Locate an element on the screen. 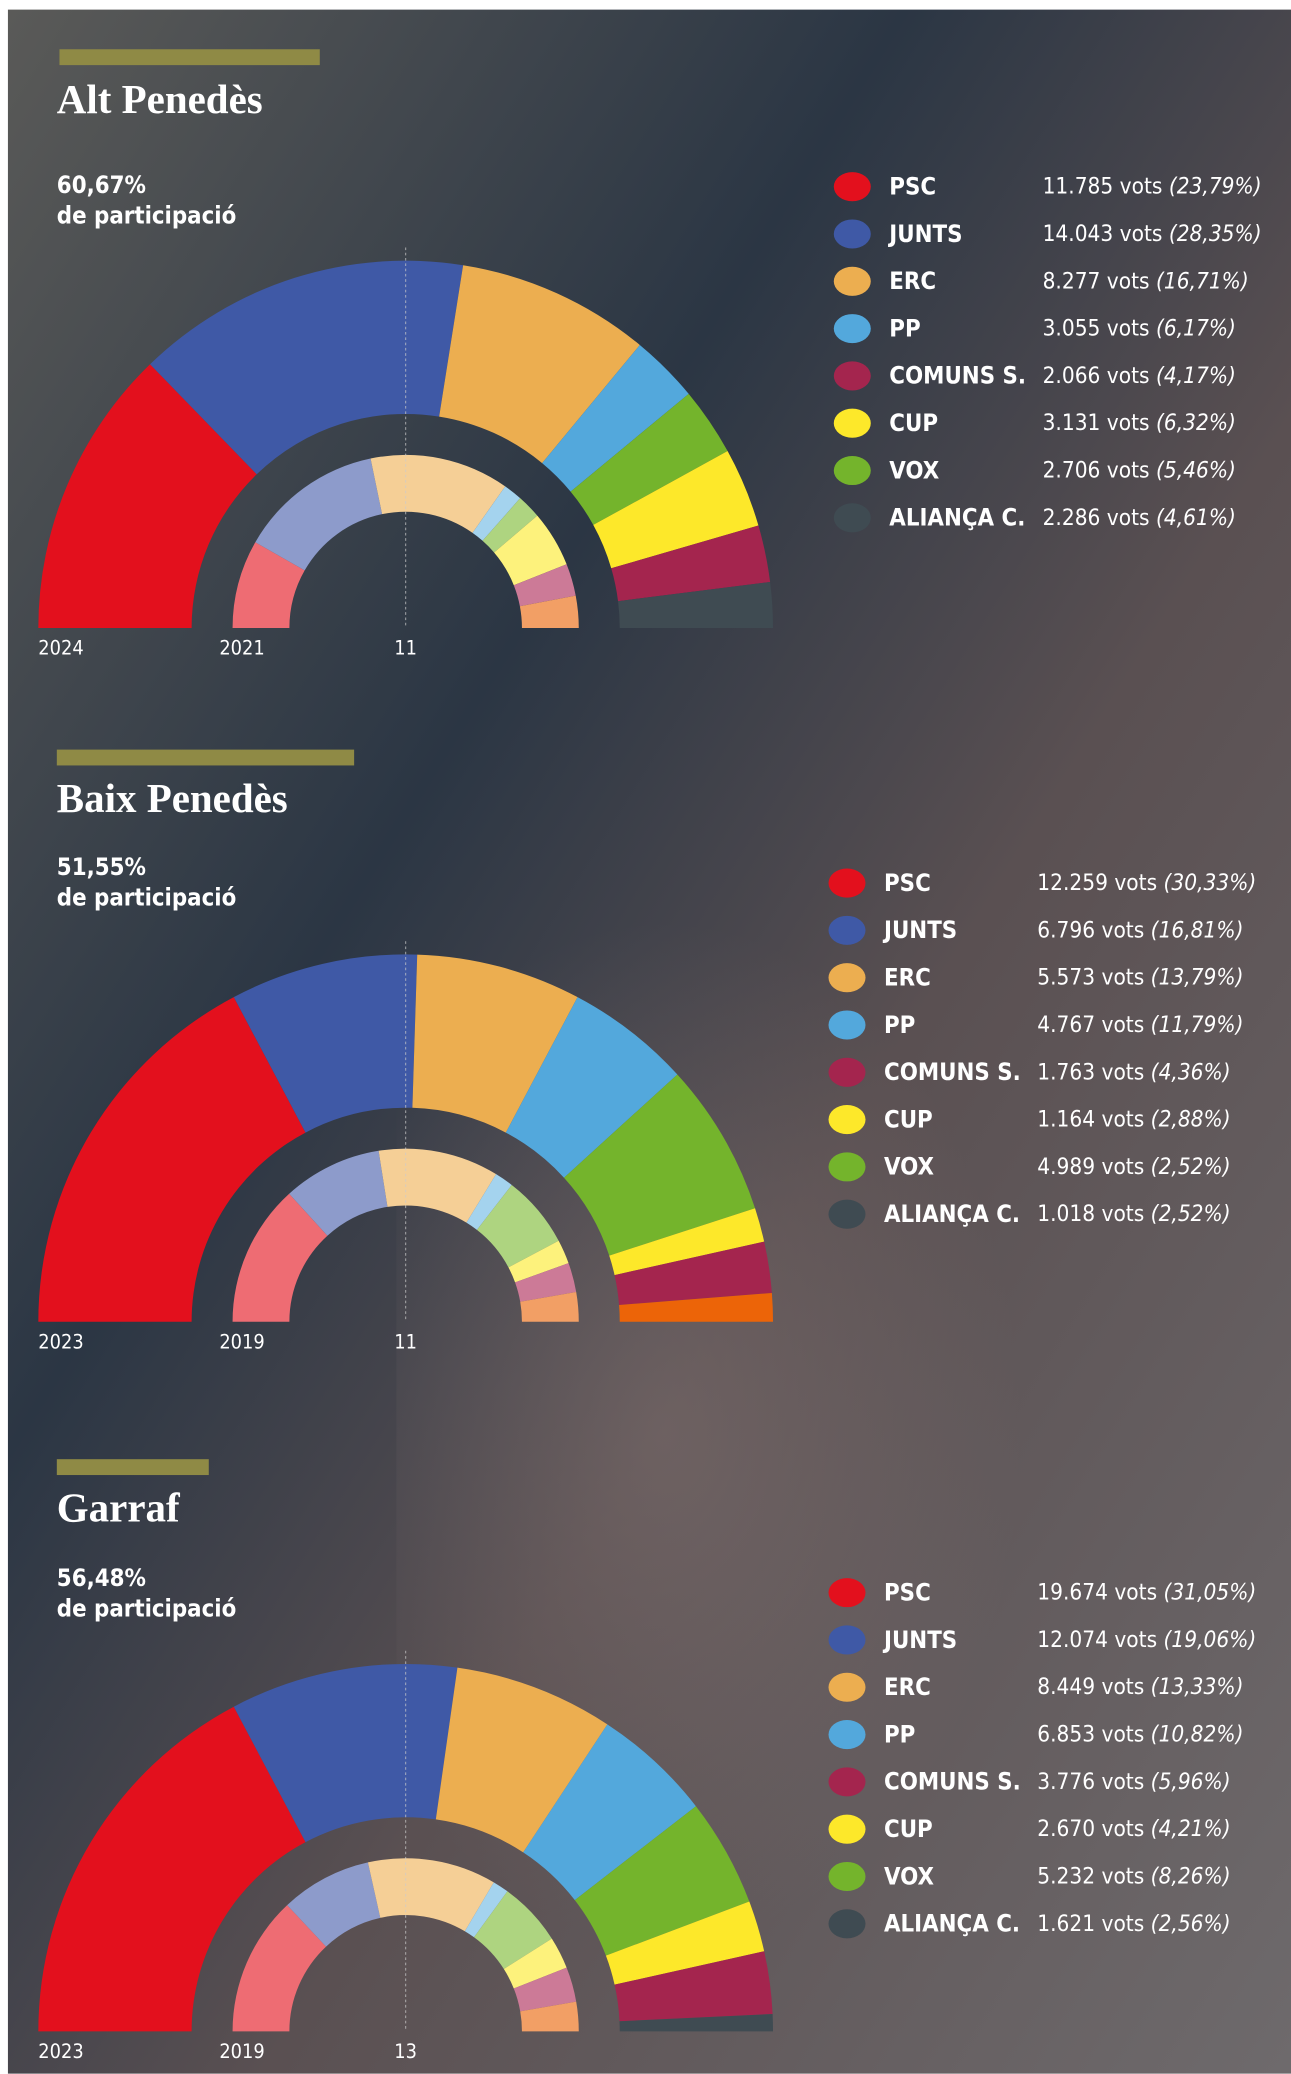 The width and height of the screenshot is (1291, 2074). vote-share: (2,56%) is located at coordinates (1191, 1923).